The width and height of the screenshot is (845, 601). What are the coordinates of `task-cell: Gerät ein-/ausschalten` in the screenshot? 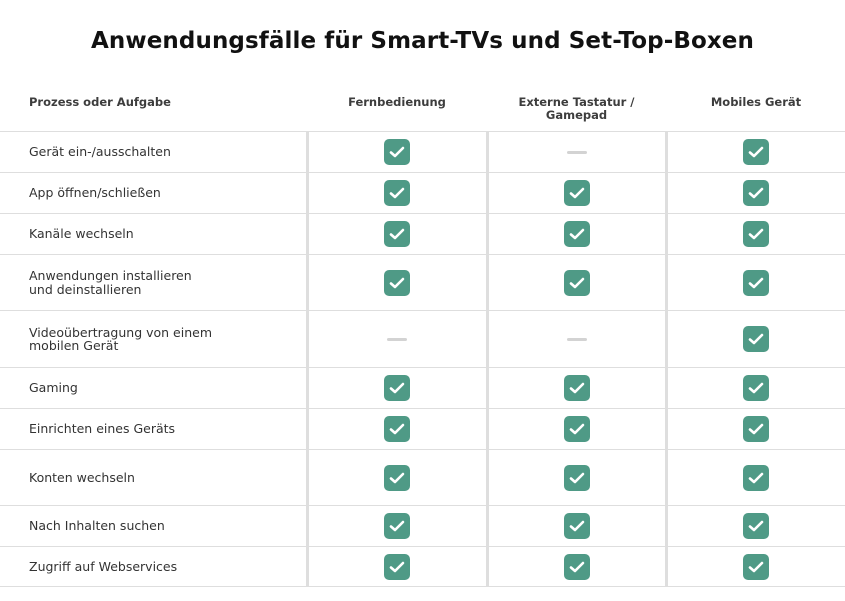 It's located at (154, 152).